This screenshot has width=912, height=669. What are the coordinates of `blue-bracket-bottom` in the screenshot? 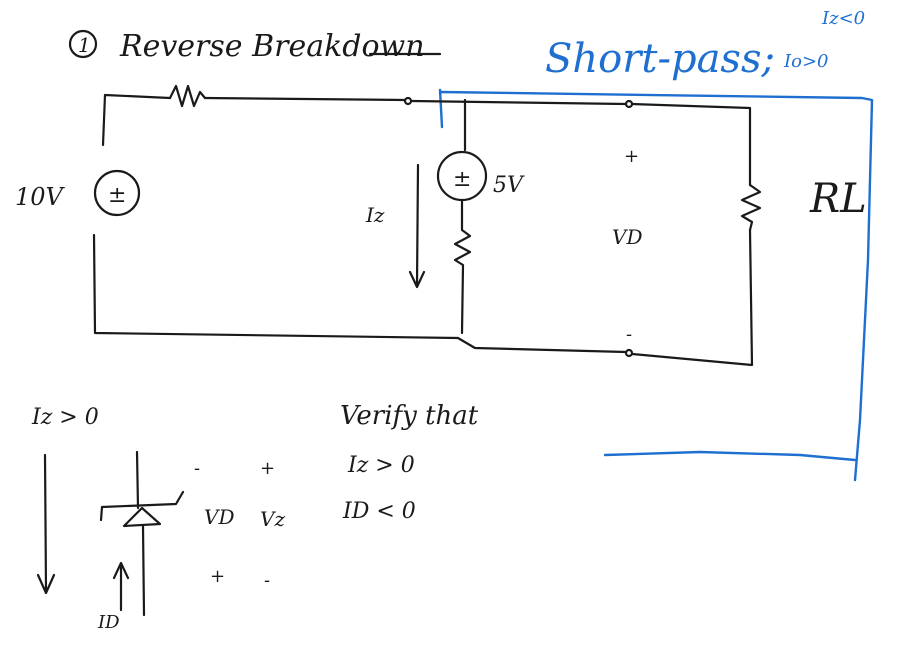 It's located at (730, 456).